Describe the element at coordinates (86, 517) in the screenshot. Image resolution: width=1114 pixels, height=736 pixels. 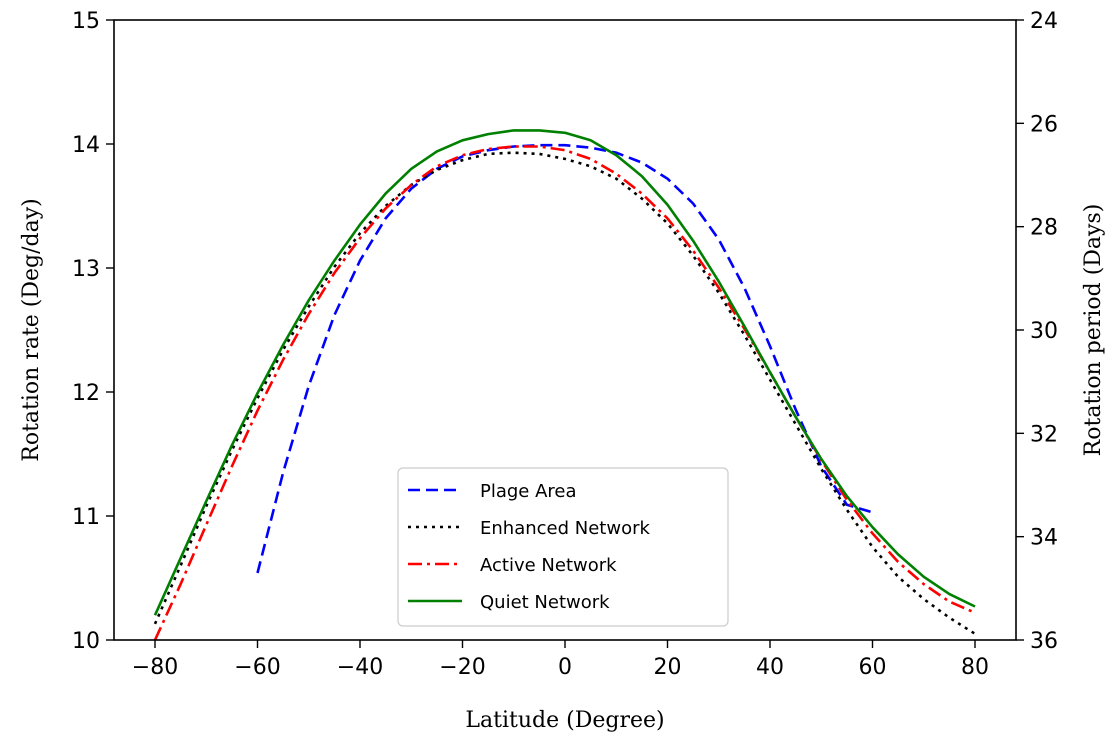
I see `y-tick-label: 11` at that location.